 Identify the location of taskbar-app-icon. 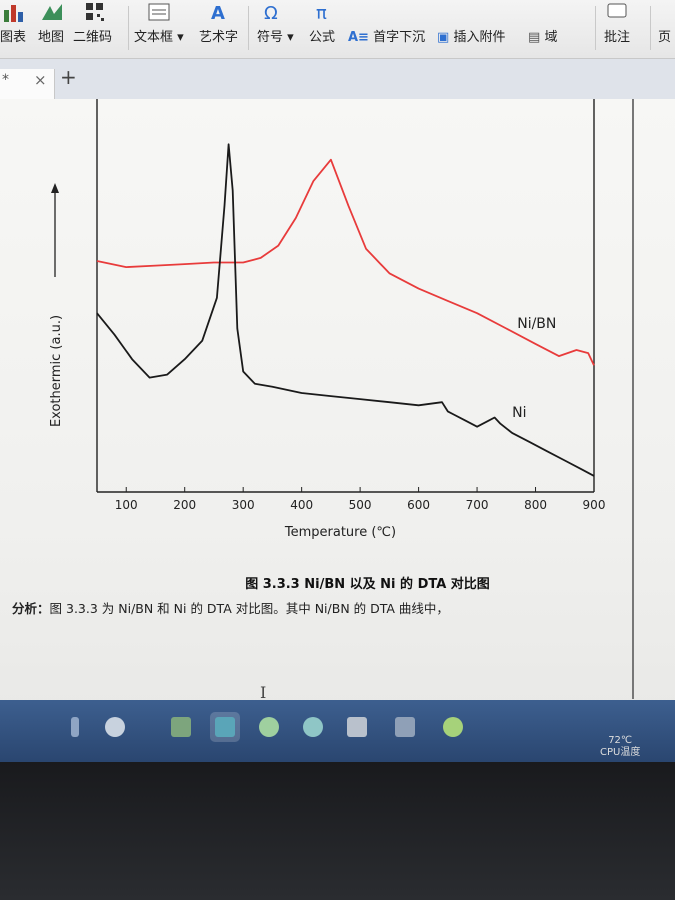
(115, 727).